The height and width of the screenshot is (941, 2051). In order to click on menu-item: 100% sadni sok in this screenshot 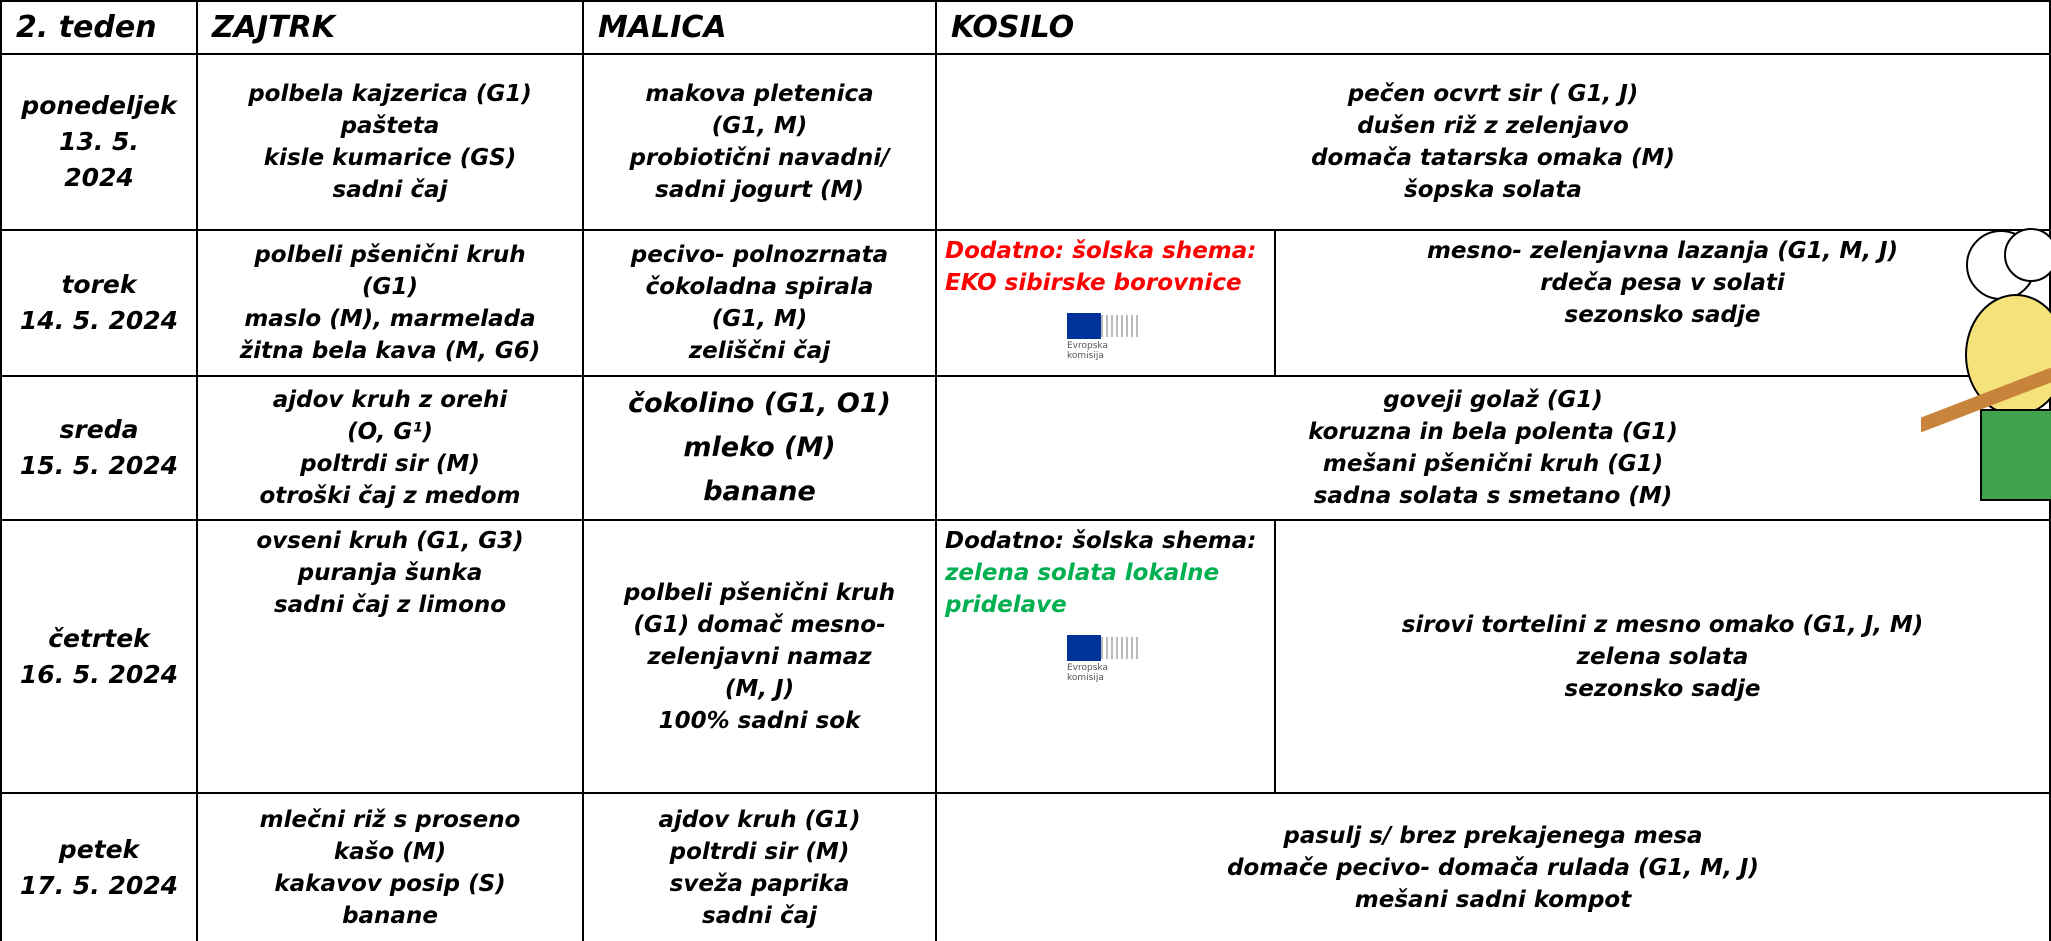, I will do `click(759, 720)`.